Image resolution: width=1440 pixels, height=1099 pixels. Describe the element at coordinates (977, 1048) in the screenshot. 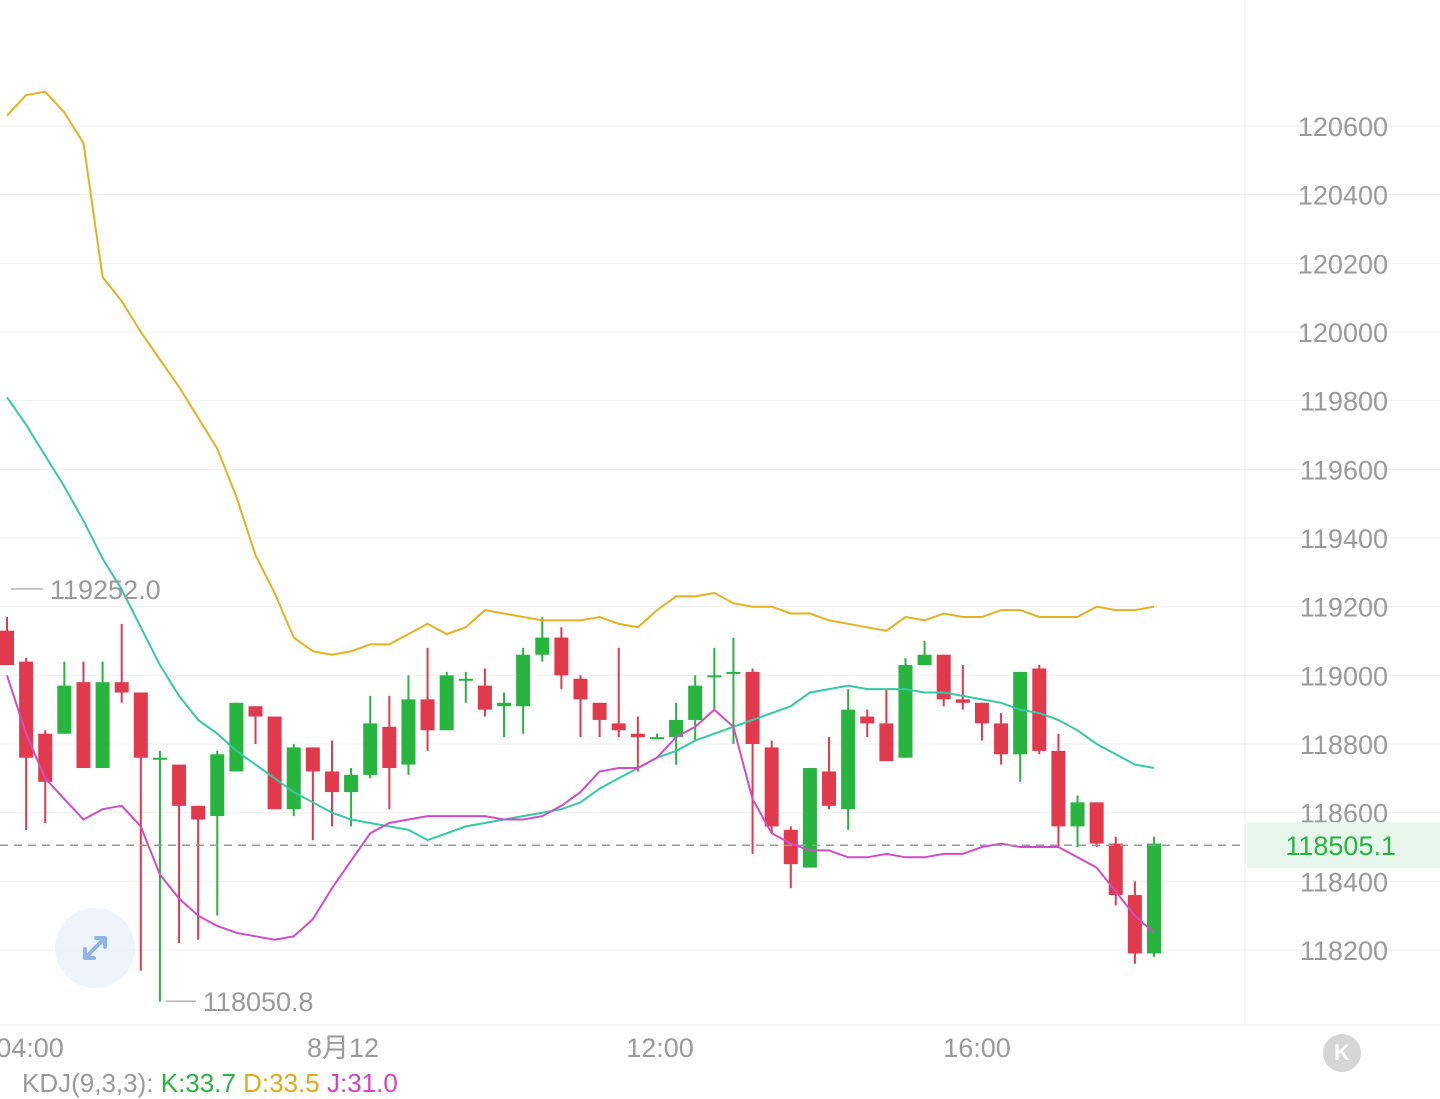

I see `x-tick-label: 16:00` at that location.